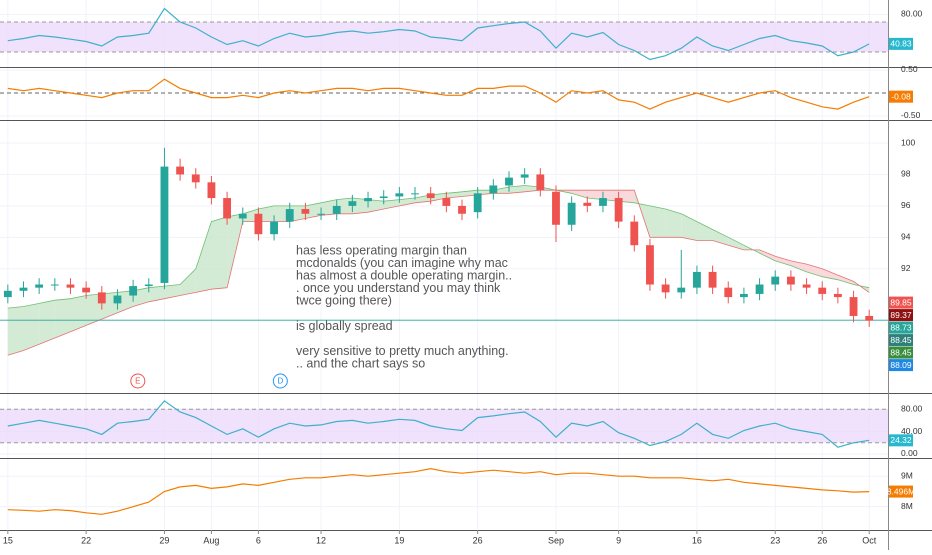  What do you see at coordinates (906, 205) in the screenshot?
I see `y-tick-label: 96` at bounding box center [906, 205].